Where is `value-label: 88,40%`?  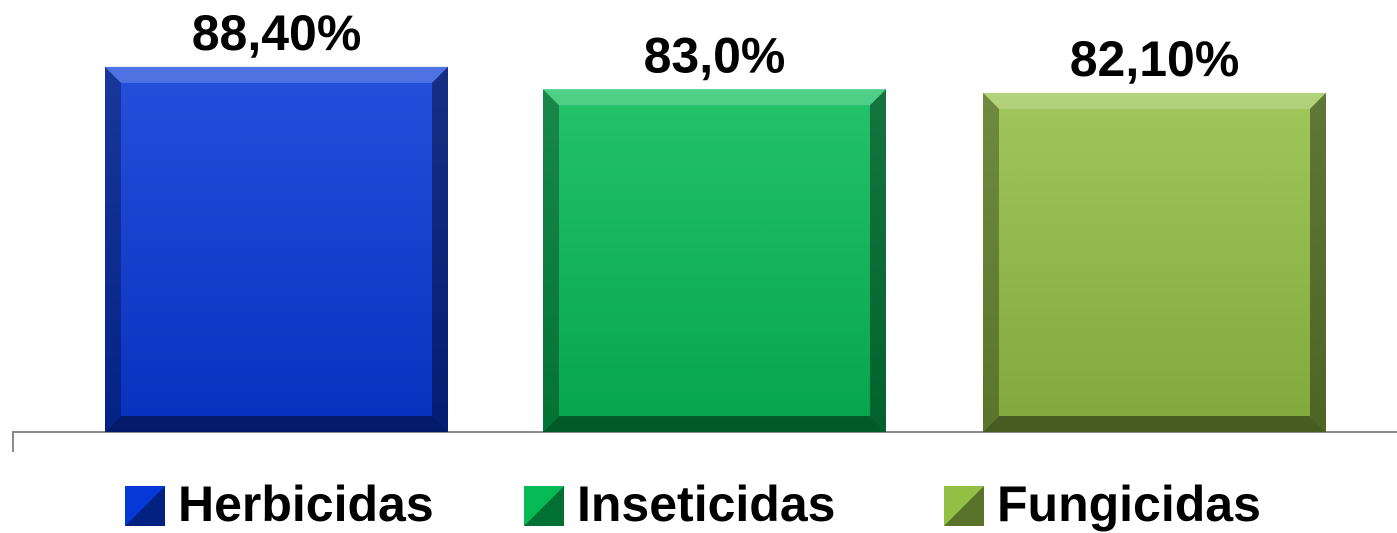 value-label: 88,40% is located at coordinates (277, 33).